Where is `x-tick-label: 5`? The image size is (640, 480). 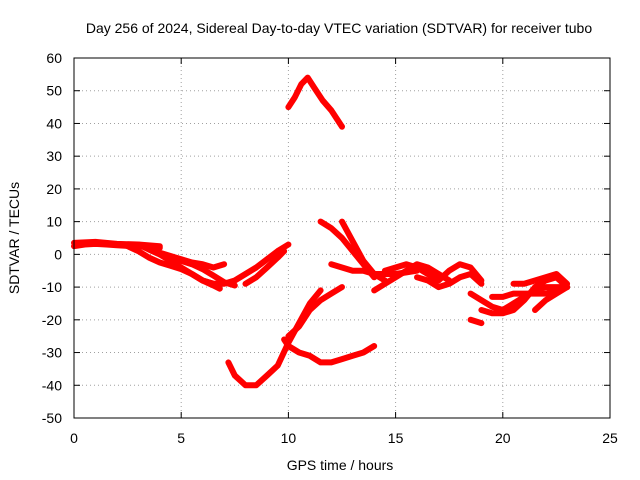
x-tick-label: 5 is located at coordinates (181, 438).